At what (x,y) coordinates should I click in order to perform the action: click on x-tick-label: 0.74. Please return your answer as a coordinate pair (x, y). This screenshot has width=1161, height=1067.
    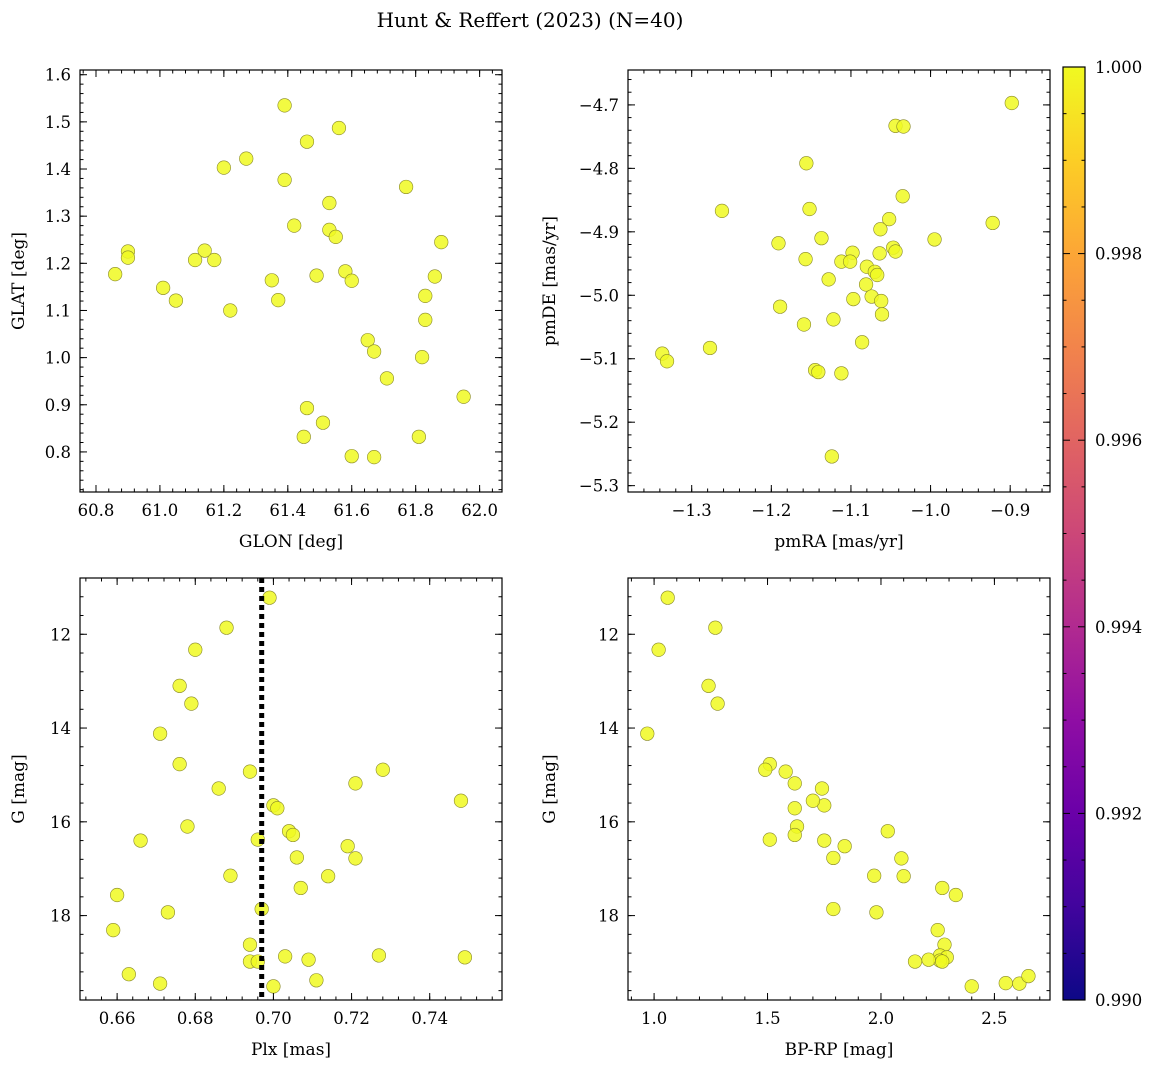
    Looking at the image, I should click on (429, 1018).